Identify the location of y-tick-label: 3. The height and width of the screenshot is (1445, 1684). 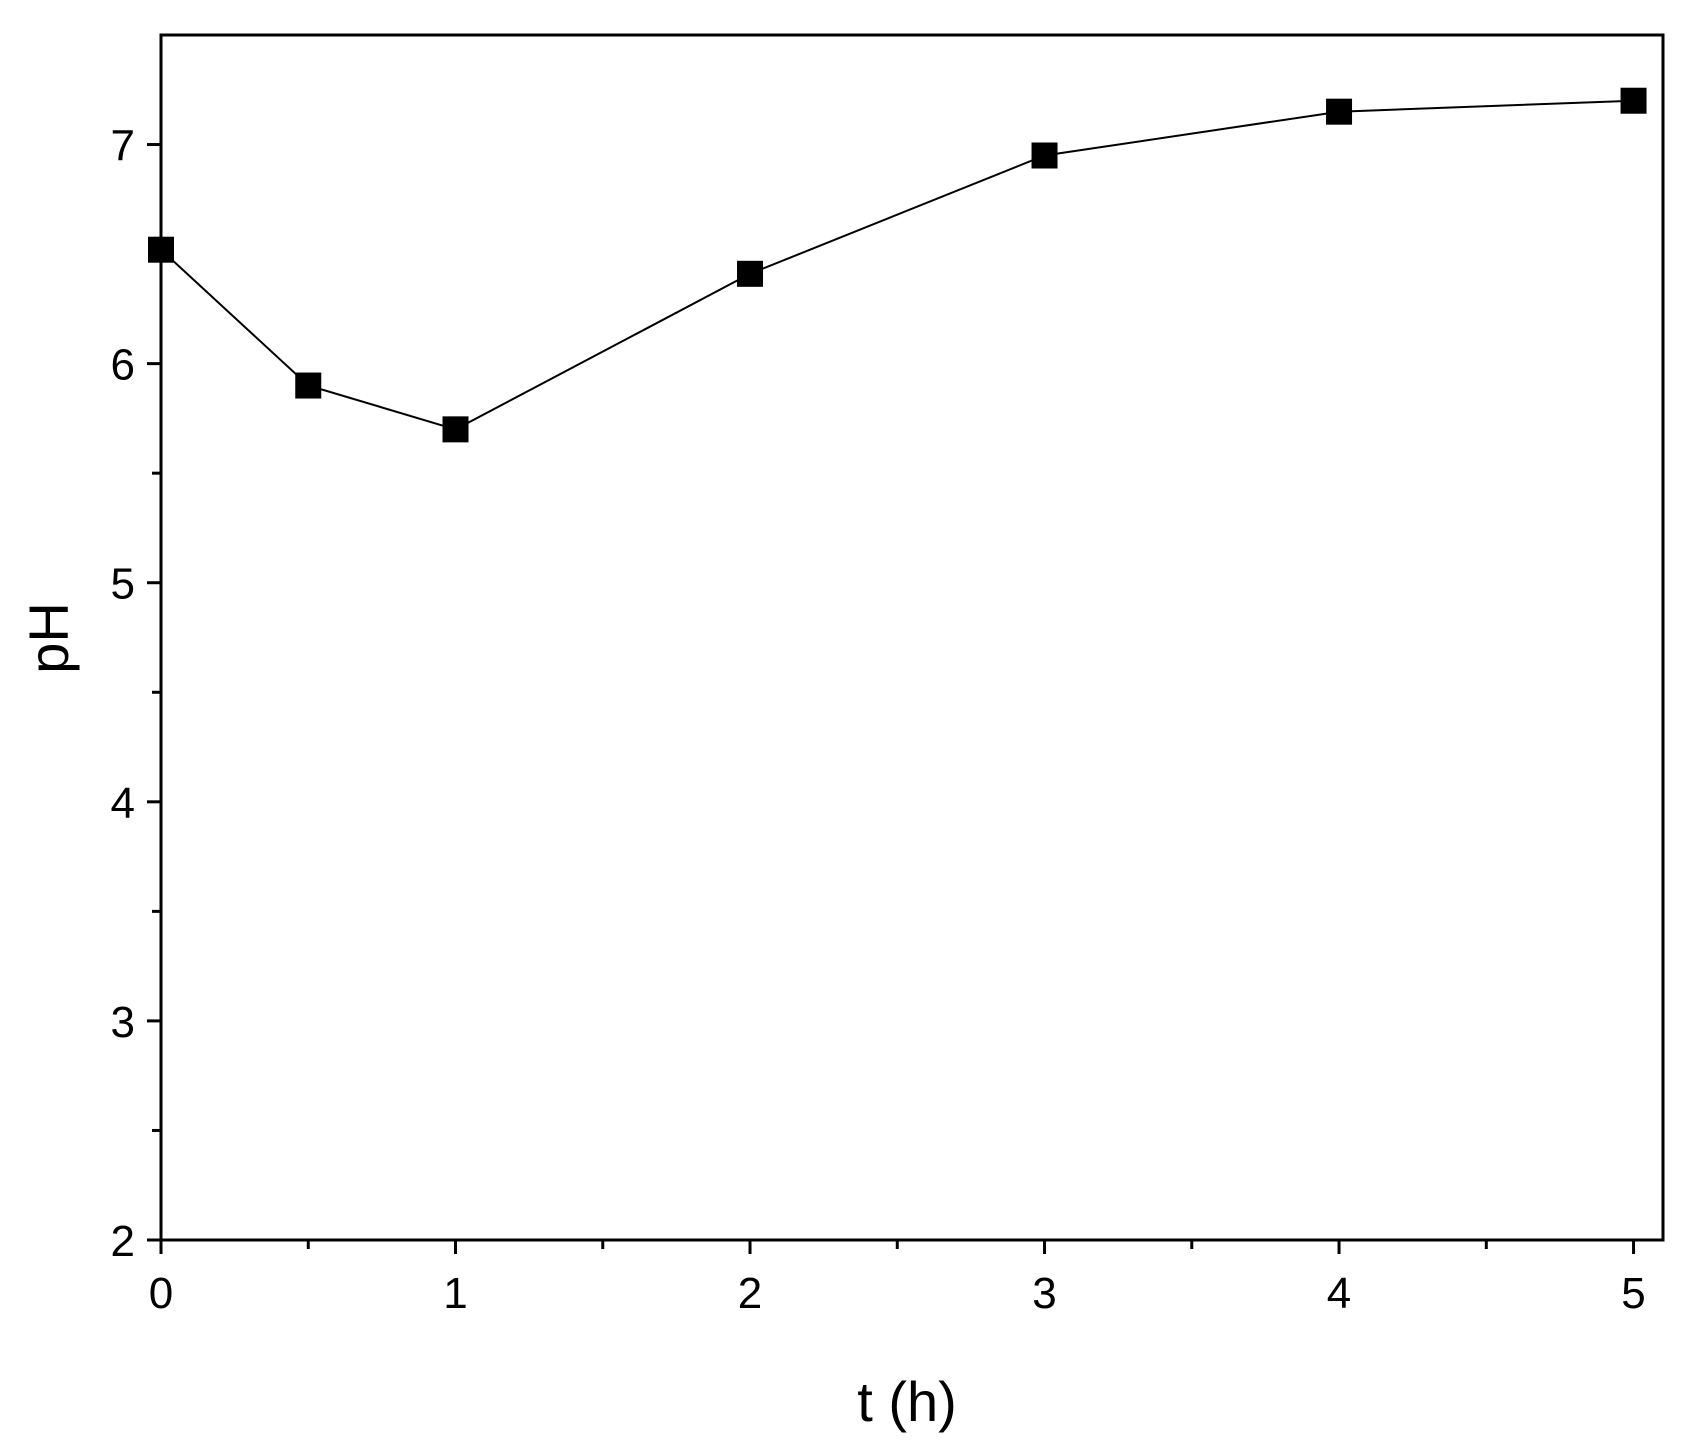
(123, 1022).